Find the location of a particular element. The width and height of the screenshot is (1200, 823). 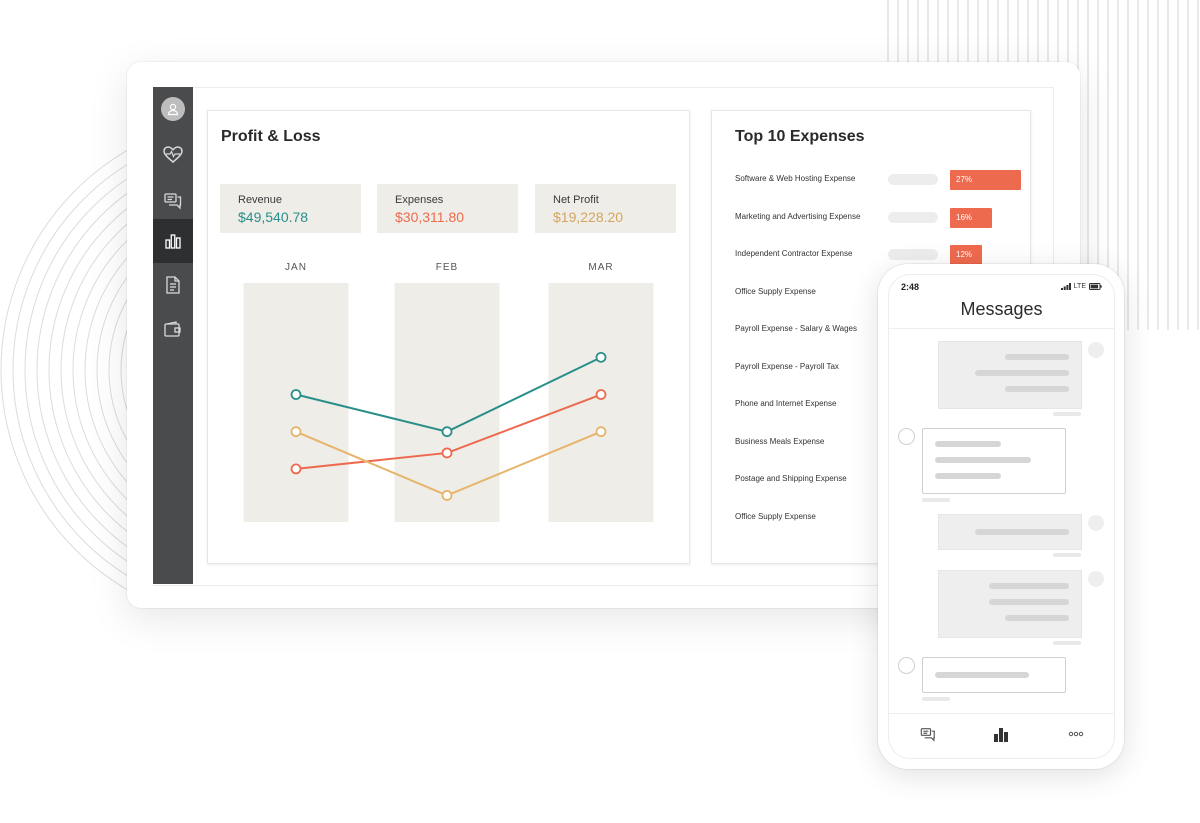

expense-label: Phone and Internet Expense is located at coordinates (786, 403).